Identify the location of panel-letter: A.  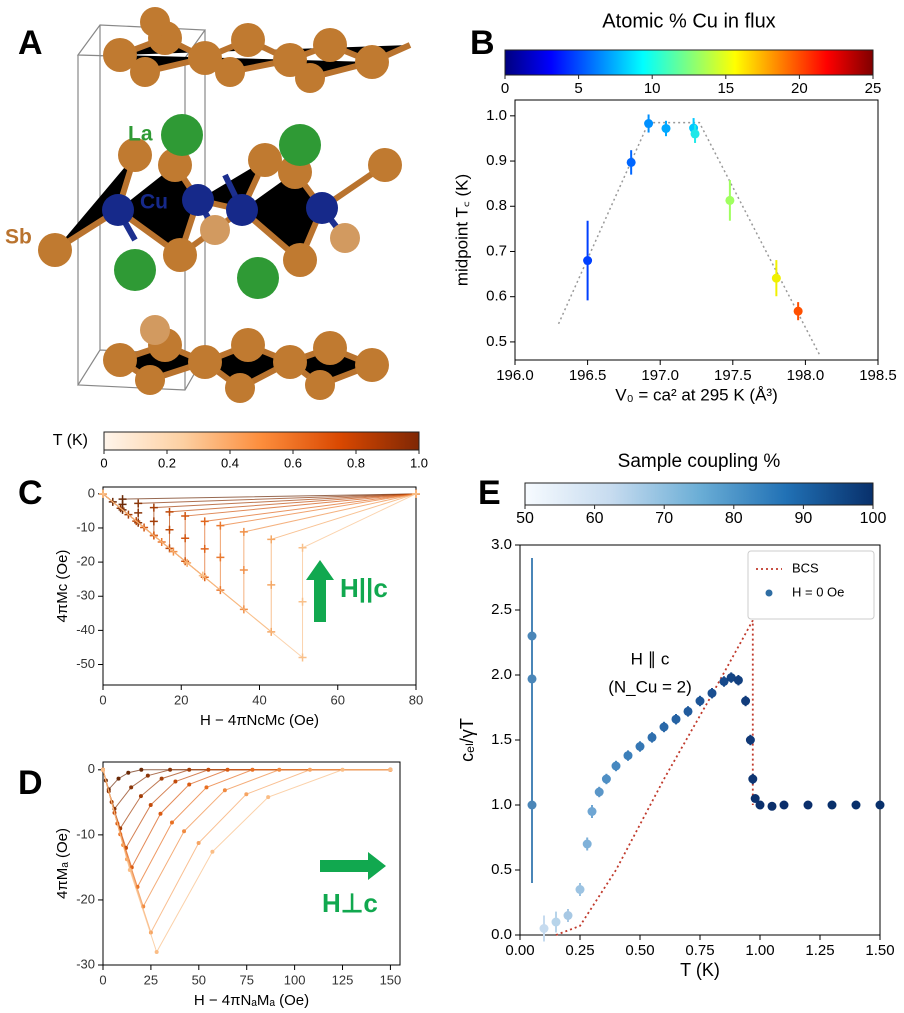
(30, 43).